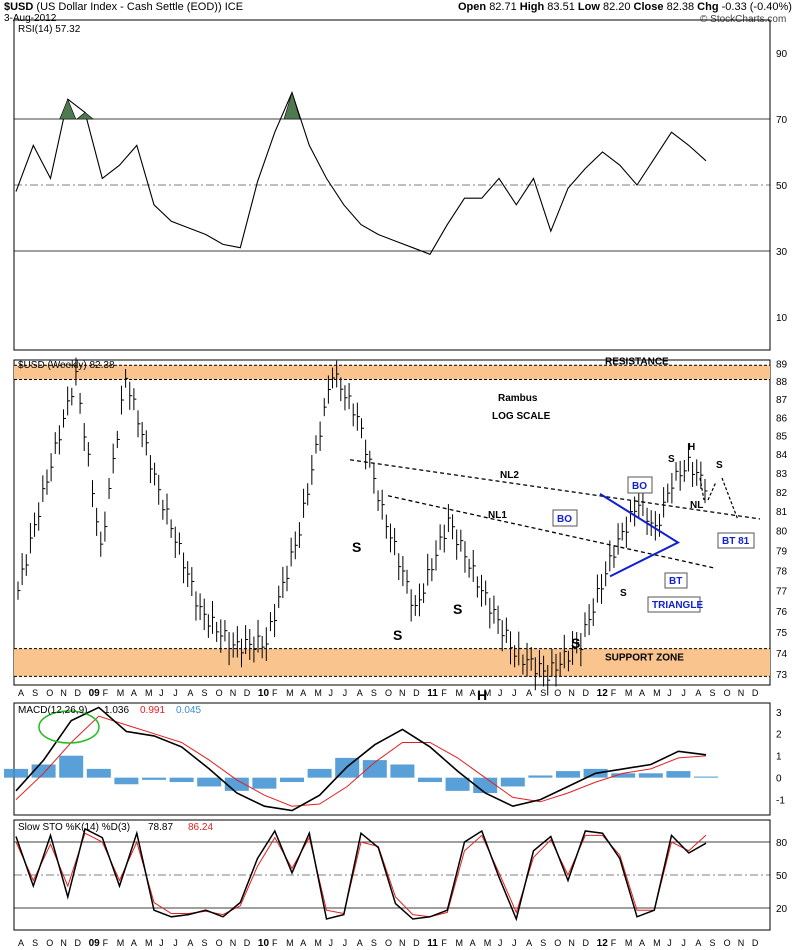 The height and width of the screenshot is (950, 800). Describe the element at coordinates (160, 827) in the screenshot. I see `stoch-legend-k: 78.87` at that location.